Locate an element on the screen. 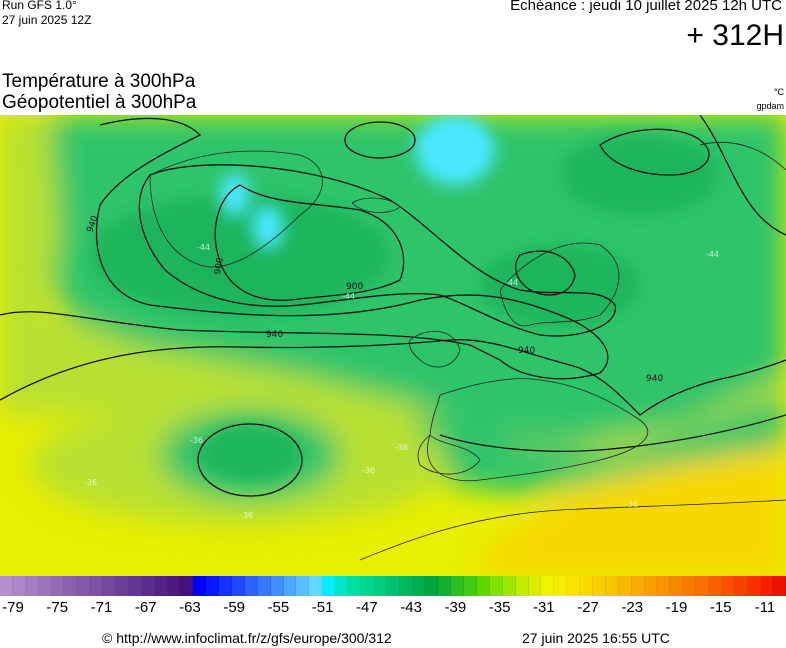 The image size is (786, 648). field-cold-greenland-b is located at coordinates (268, 227).